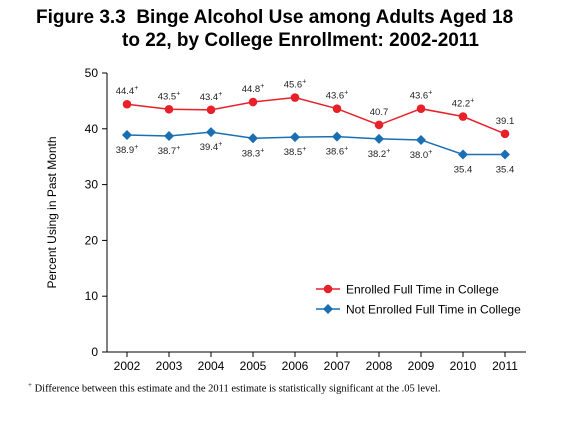 The width and height of the screenshot is (570, 429). What do you see at coordinates (253, 366) in the screenshot?
I see `x-tick-label: 2005` at bounding box center [253, 366].